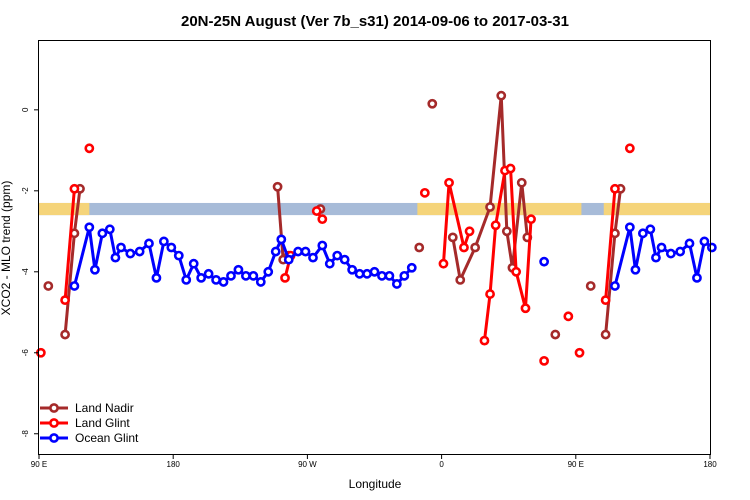 This screenshot has width=750, height=500. I want to click on legend-item: Land Nadir, so click(87, 408).